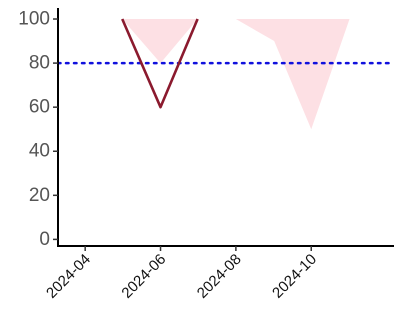 The height and width of the screenshot is (324, 396). What do you see at coordinates (294, 276) in the screenshot?
I see `x-tick-label: 2024-10` at bounding box center [294, 276].